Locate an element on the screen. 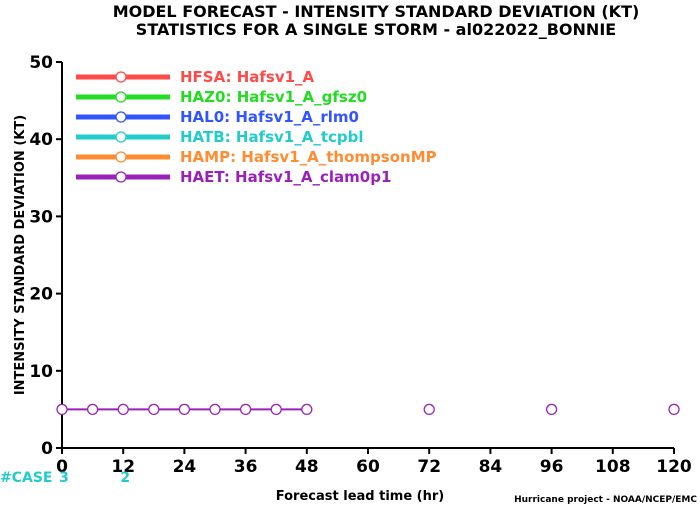 This screenshot has width=700, height=511. x-tick-label: 36 is located at coordinates (246, 467).